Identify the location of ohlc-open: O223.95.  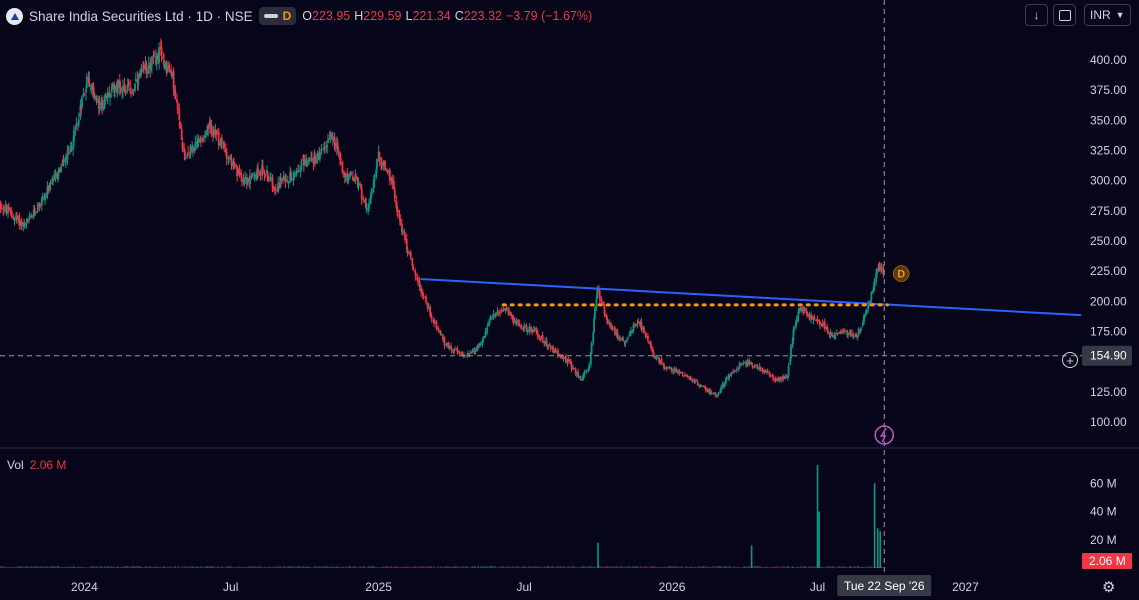
(326, 16).